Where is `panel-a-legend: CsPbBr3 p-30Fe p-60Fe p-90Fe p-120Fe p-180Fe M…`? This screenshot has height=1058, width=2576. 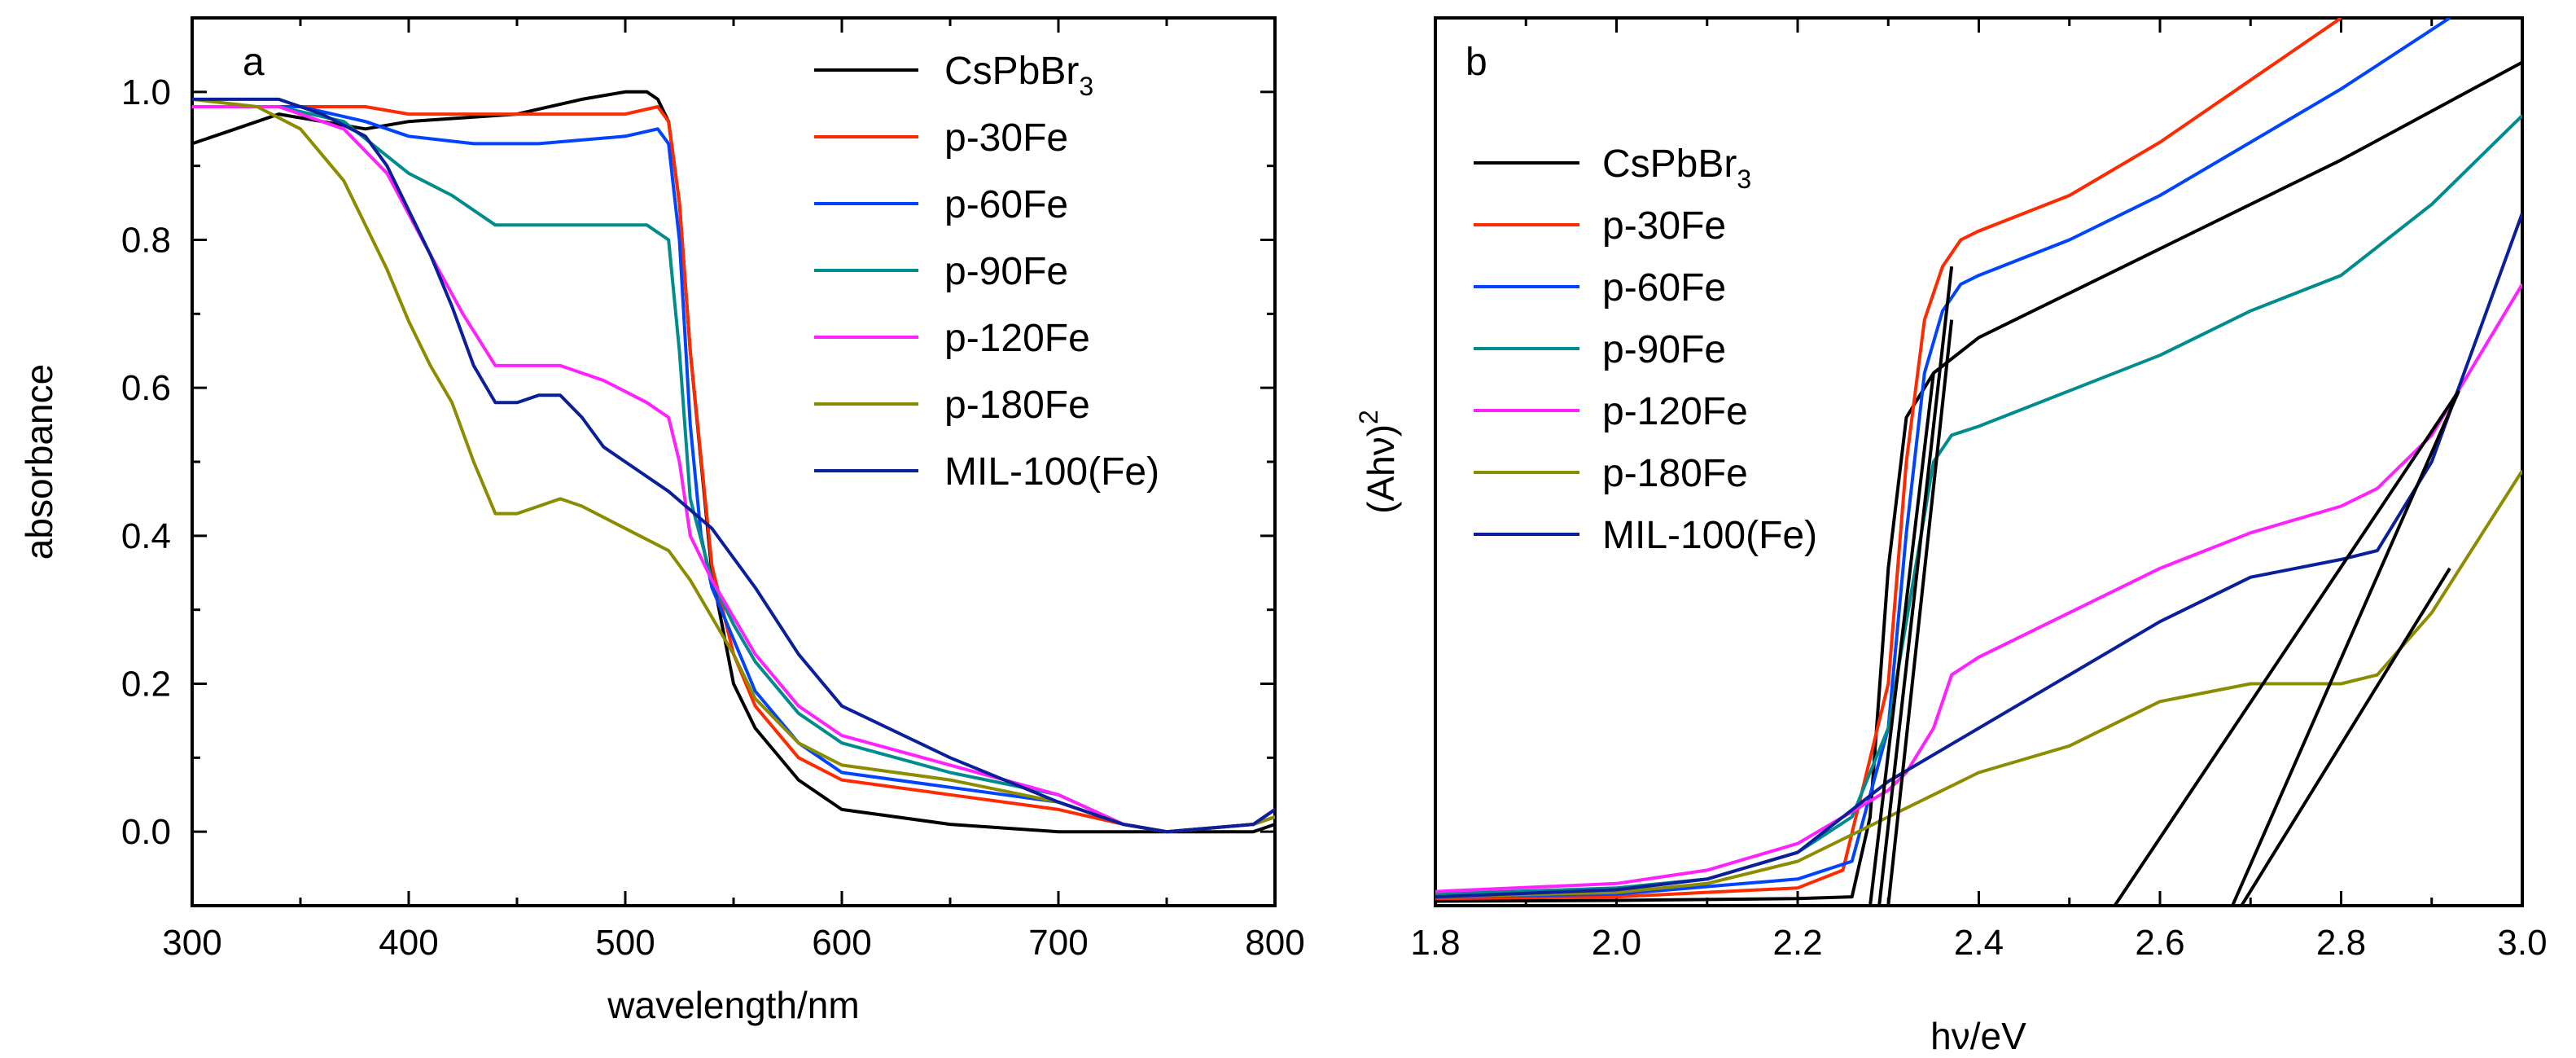 panel-a-legend: CsPbBr3 p-30Fe p-60Fe p-90Fe p-120Fe p-180Fe M… is located at coordinates (986, 272).